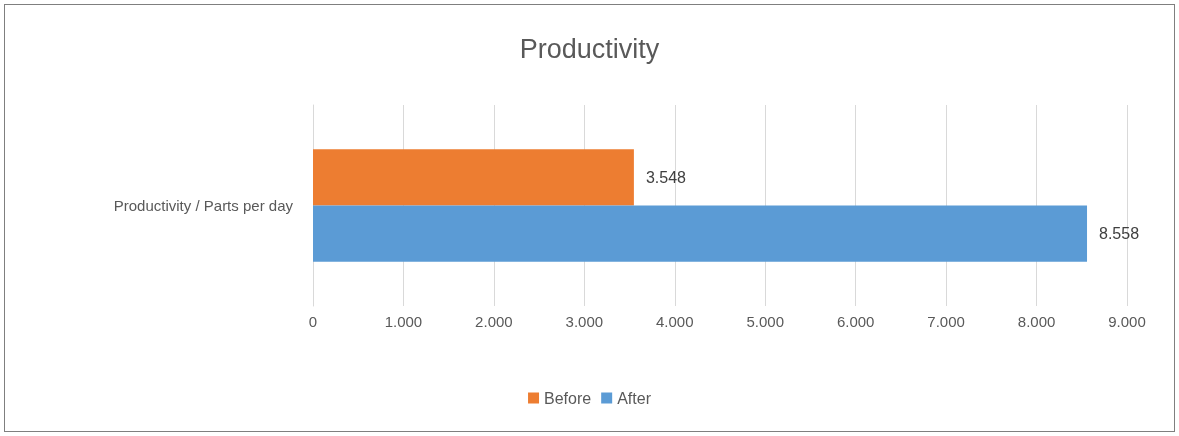  I want to click on x-tick-label: 5.000, so click(765, 321).